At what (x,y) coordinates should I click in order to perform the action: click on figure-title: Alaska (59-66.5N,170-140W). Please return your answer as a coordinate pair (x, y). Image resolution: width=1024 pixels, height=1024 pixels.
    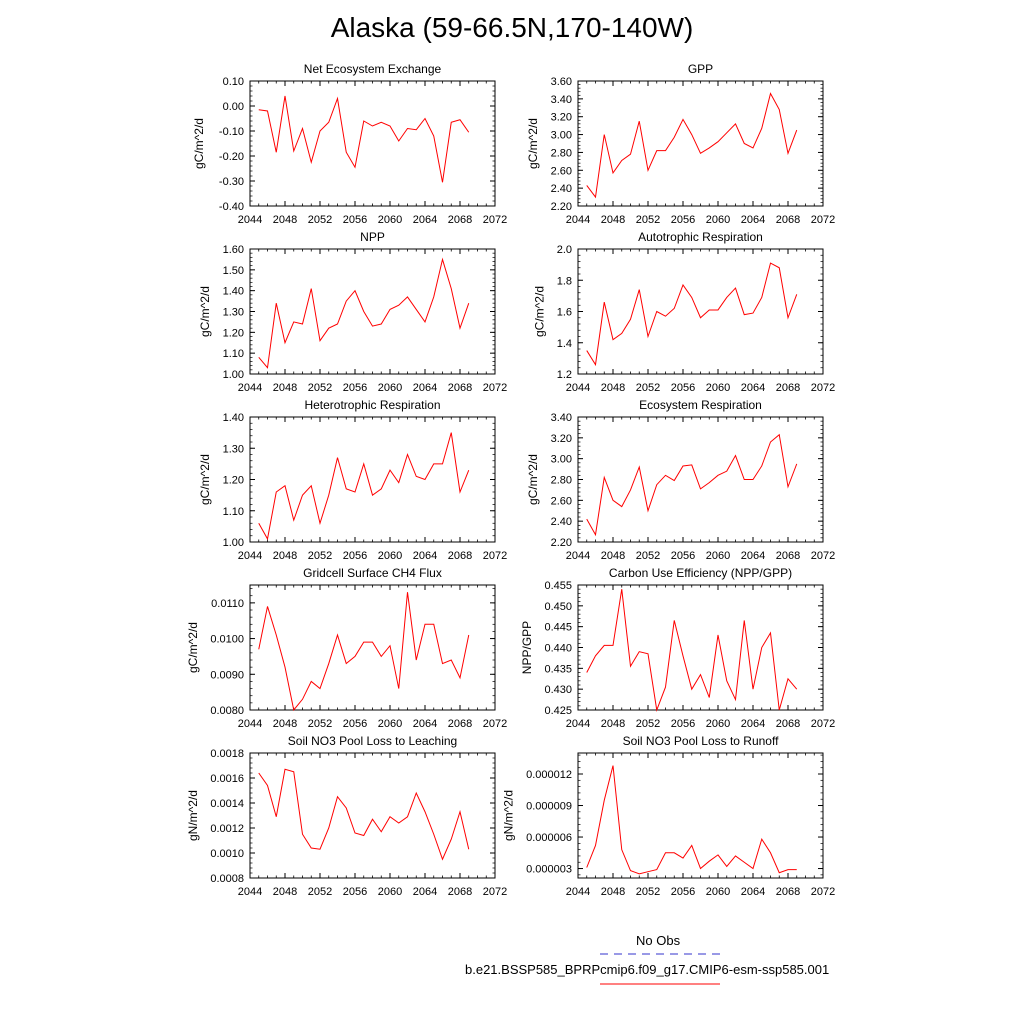
    Looking at the image, I should click on (512, 27).